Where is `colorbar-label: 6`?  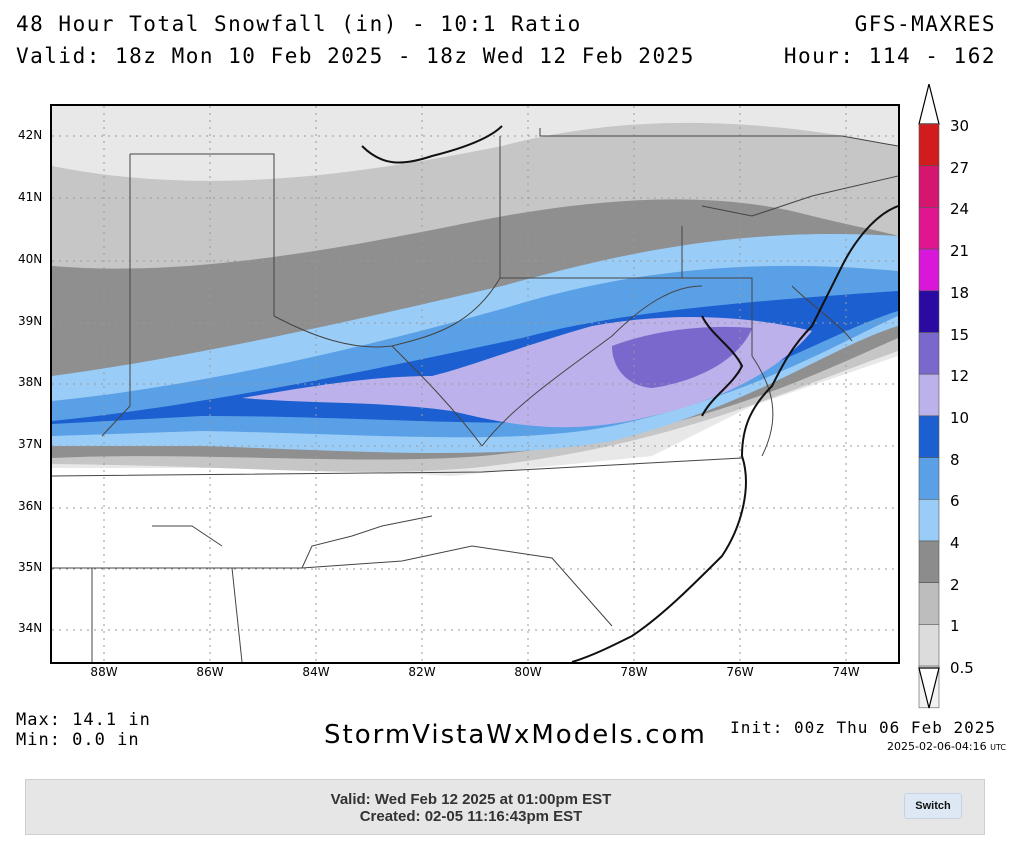 colorbar-label: 6 is located at coordinates (955, 501).